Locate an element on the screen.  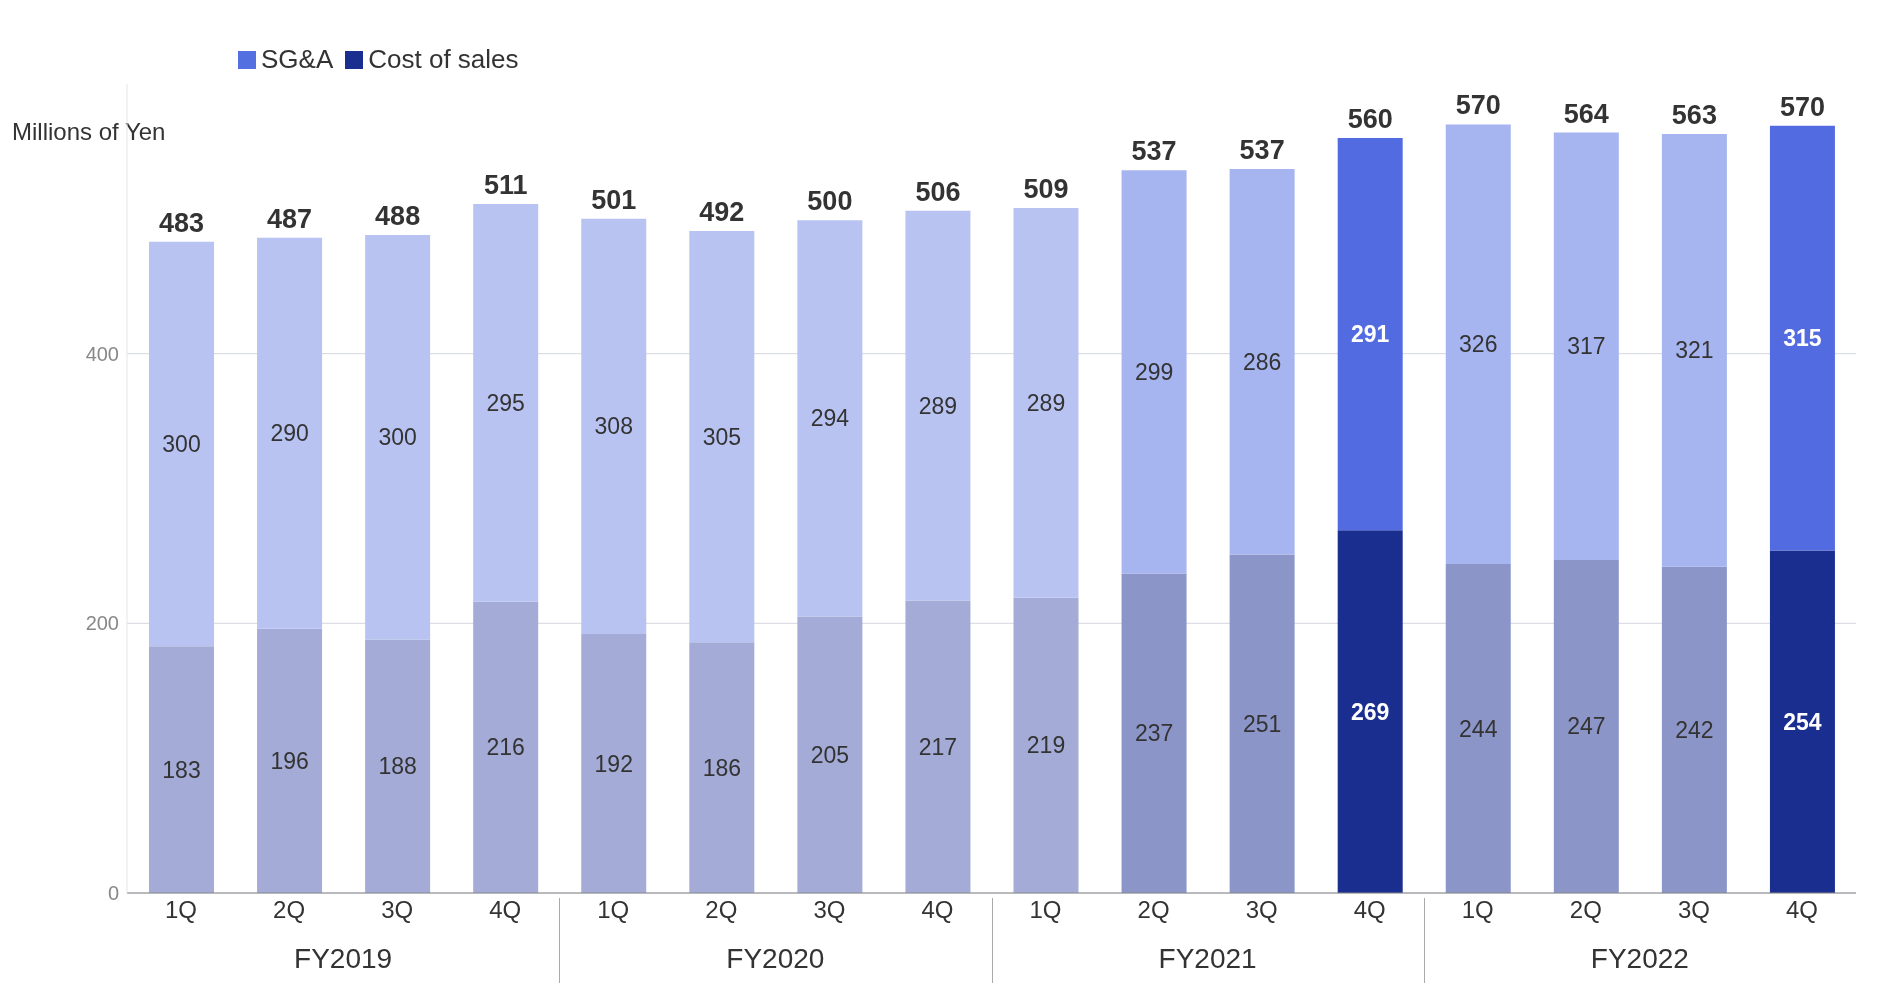
data-label: 186 is located at coordinates (721, 767).